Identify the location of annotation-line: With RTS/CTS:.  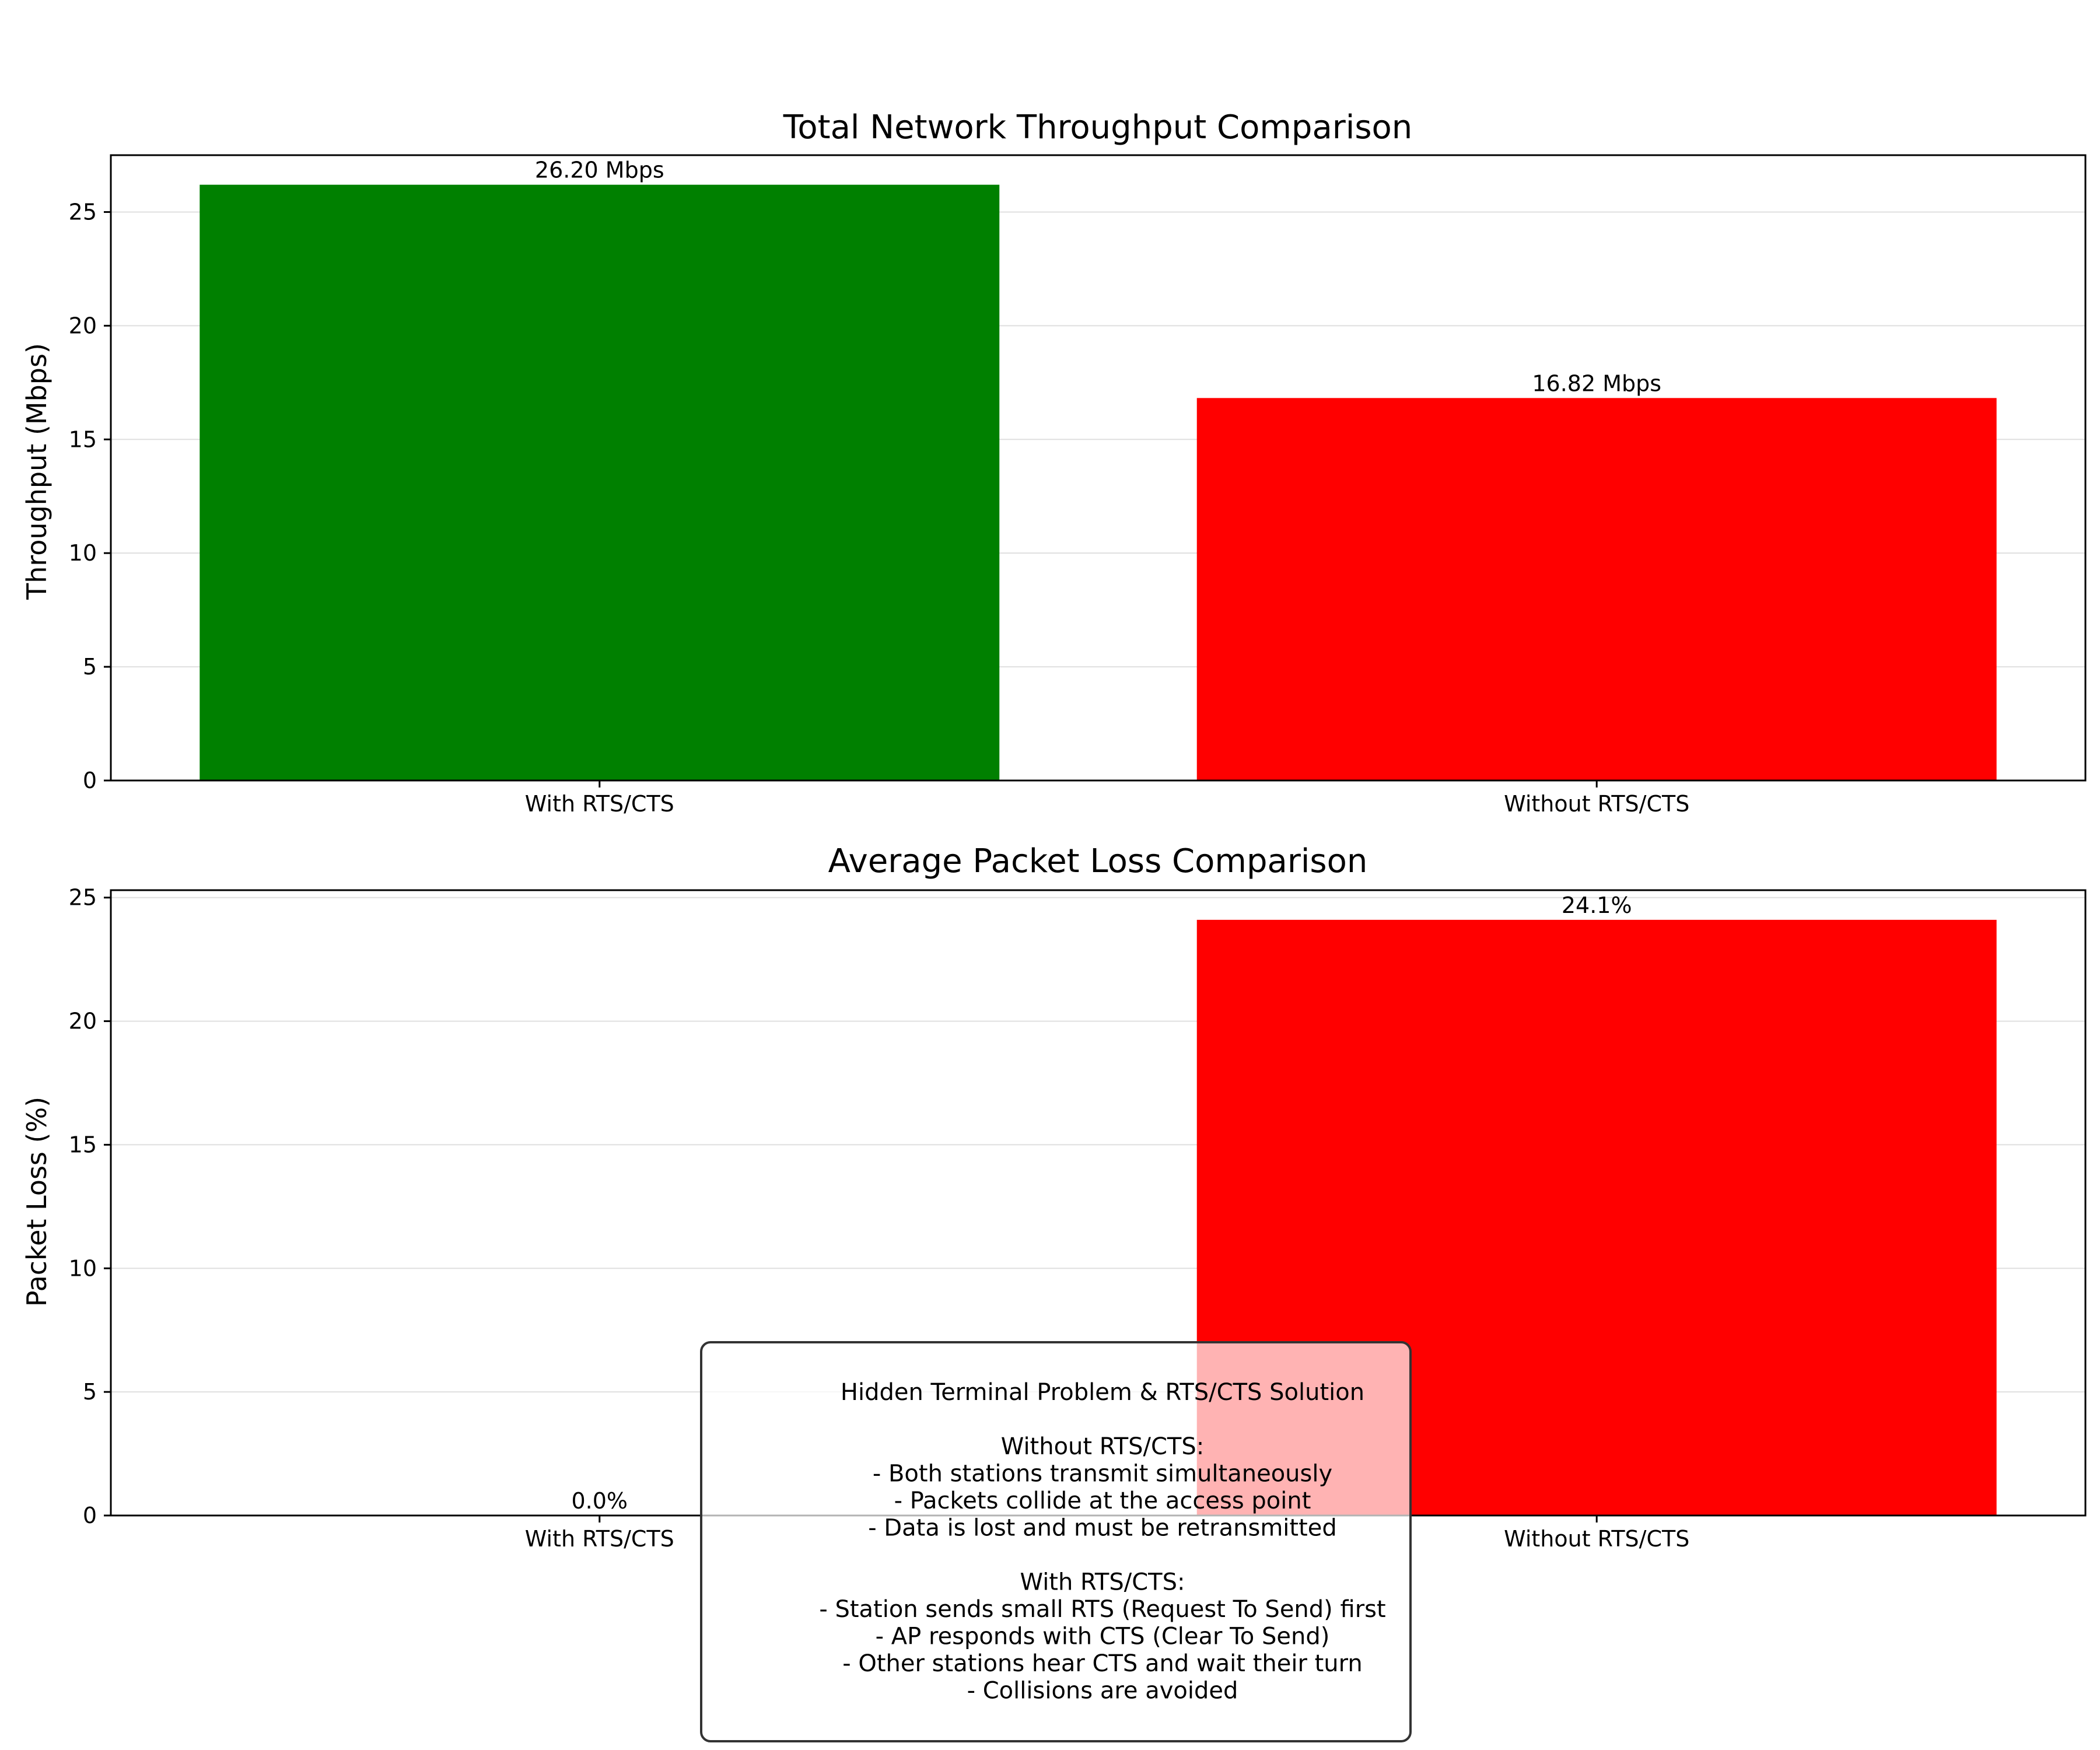
(1102, 1582).